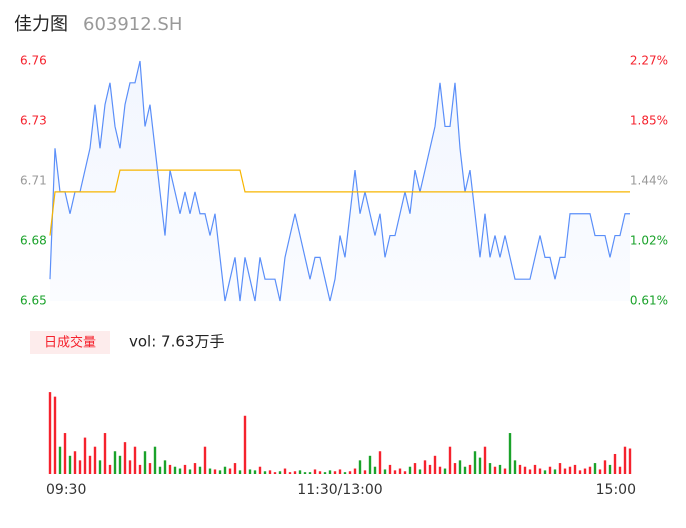  I want to click on x-tick-label: 15:00, so click(616, 490).